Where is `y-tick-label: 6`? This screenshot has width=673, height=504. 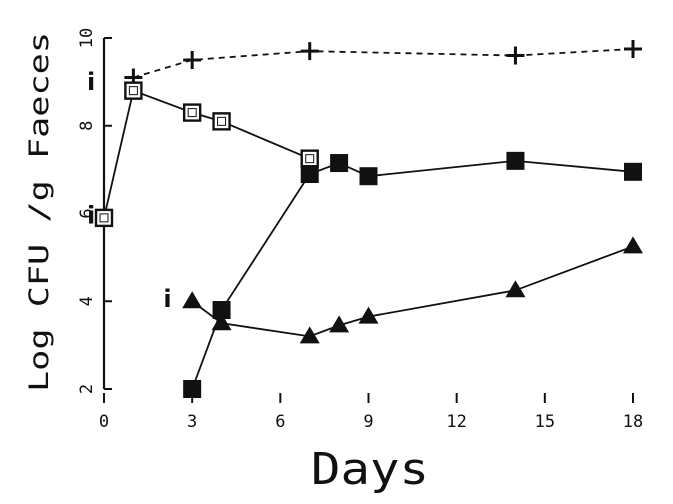
y-tick-label: 6 is located at coordinates (87, 213).